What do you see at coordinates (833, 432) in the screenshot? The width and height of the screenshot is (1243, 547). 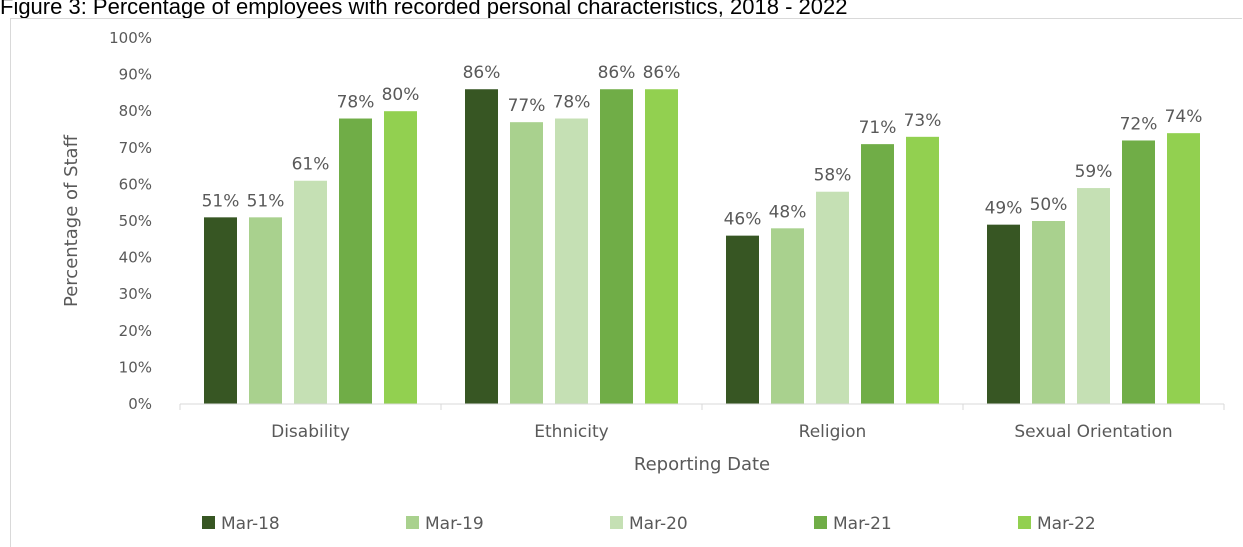 I see `x-category-label: Religion` at bounding box center [833, 432].